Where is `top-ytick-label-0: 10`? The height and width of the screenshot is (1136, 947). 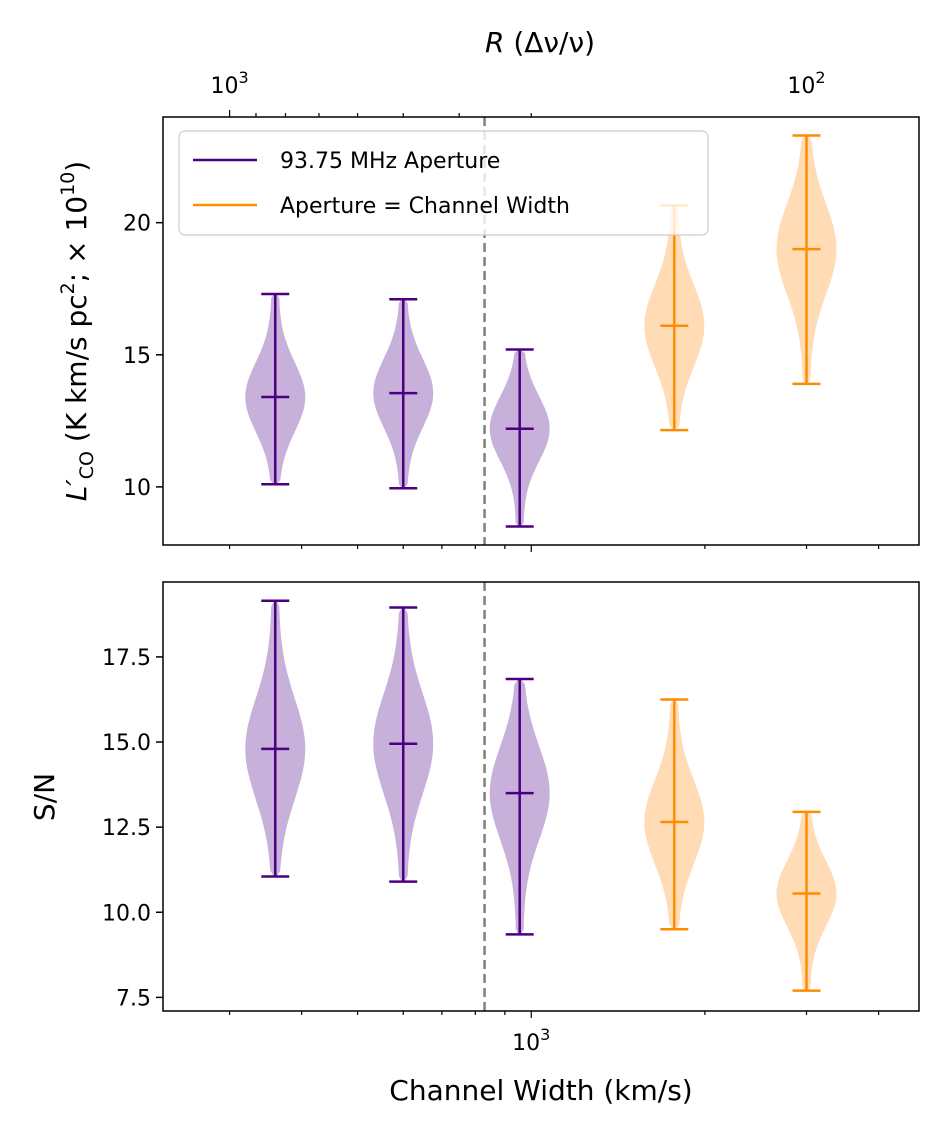
top-ytick-label-0: 10 is located at coordinates (137, 488).